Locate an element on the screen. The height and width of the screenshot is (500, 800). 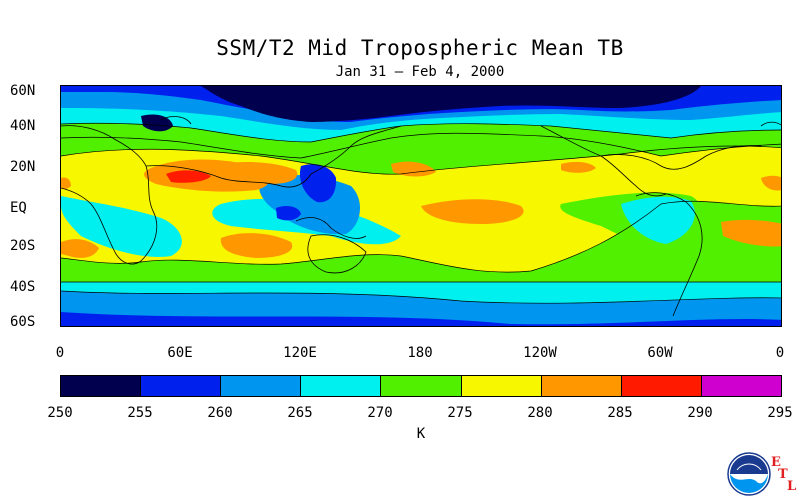
lon-label-0-end: 0 is located at coordinates (780, 353).